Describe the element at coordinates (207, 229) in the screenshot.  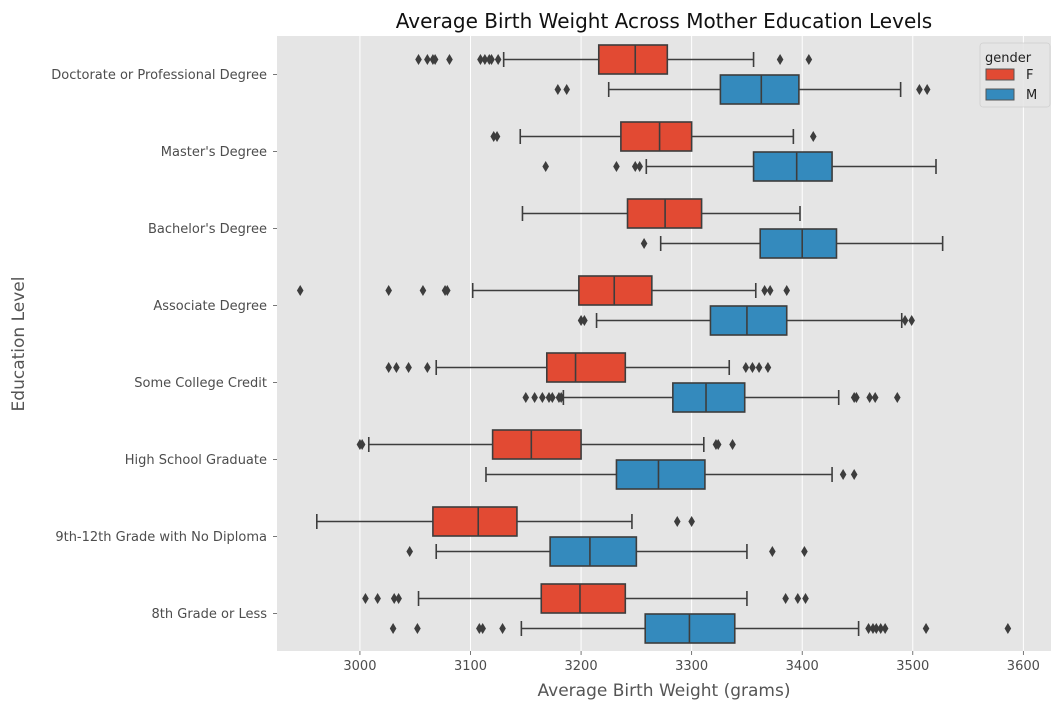
I see `y-tick-label-bachelor-s-degree: Bachelor's Degree` at that location.